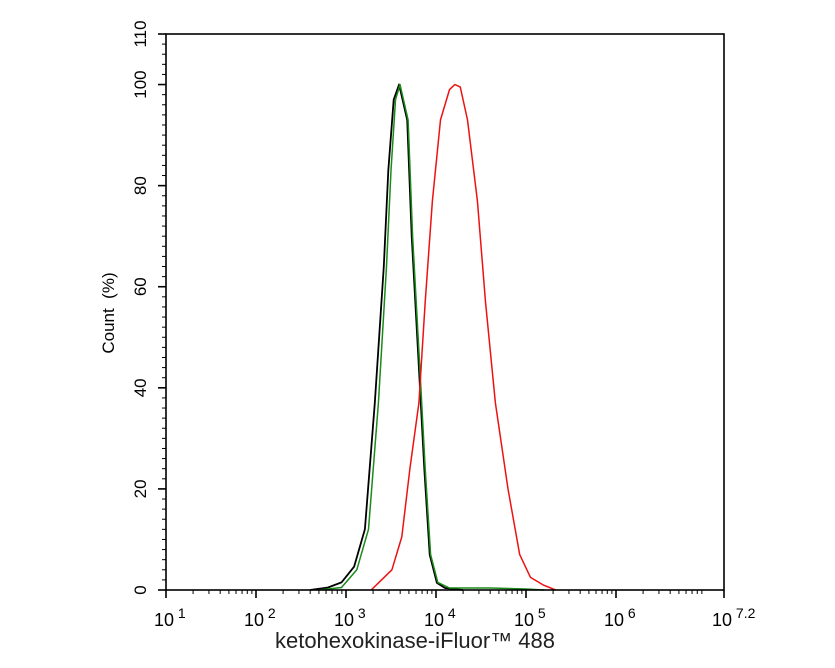 This screenshot has height=668, width=835. Describe the element at coordinates (140, 286) in the screenshot. I see `y-tick-label: 60` at that location.